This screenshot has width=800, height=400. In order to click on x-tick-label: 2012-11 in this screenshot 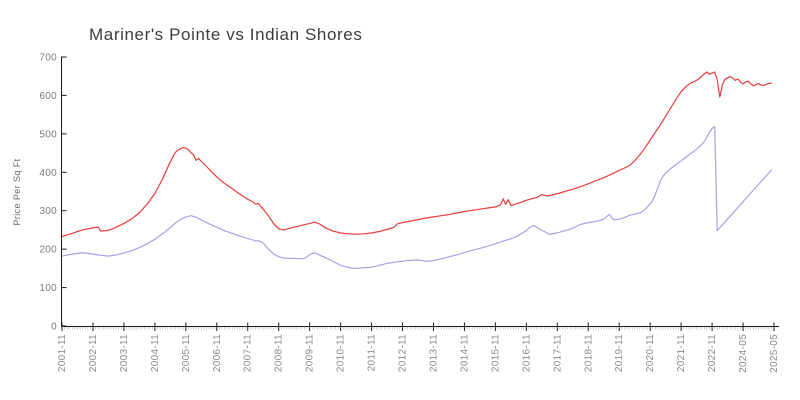, I will do `click(403, 353)`.